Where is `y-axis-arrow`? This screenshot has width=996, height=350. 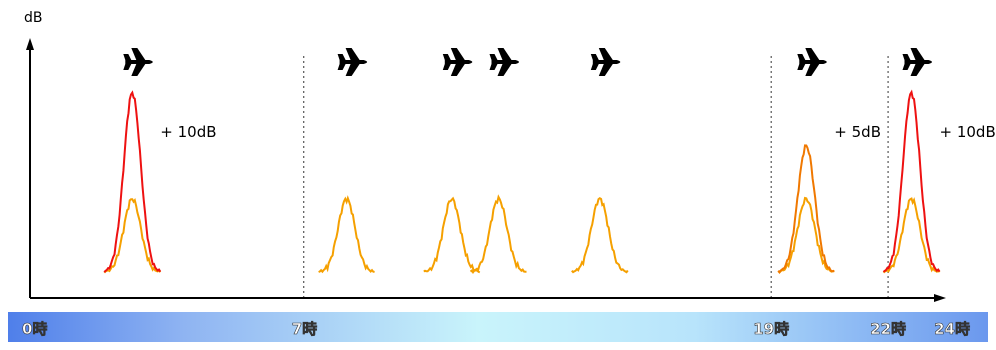 y-axis-arrow is located at coordinates (30, 44).